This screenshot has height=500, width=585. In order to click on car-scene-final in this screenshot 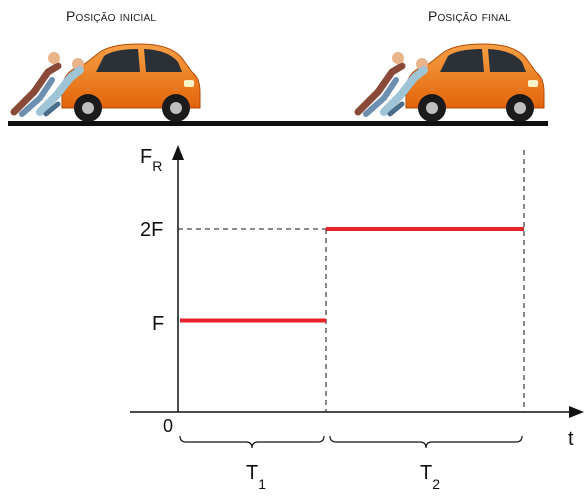, I will do `click(449, 82)`.